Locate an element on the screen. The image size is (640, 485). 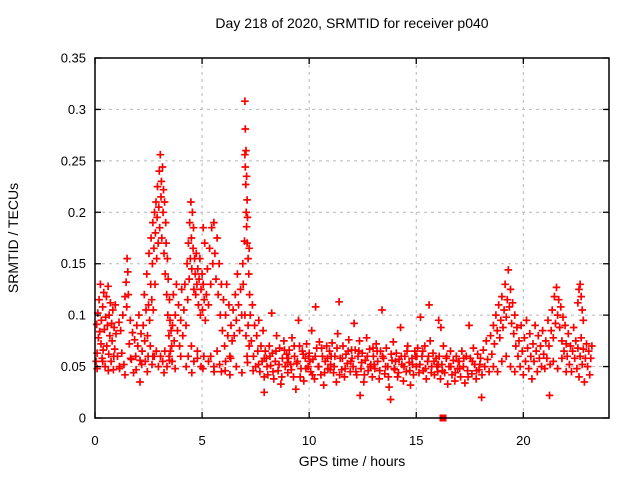
x-tick-label: 5 is located at coordinates (201, 440).